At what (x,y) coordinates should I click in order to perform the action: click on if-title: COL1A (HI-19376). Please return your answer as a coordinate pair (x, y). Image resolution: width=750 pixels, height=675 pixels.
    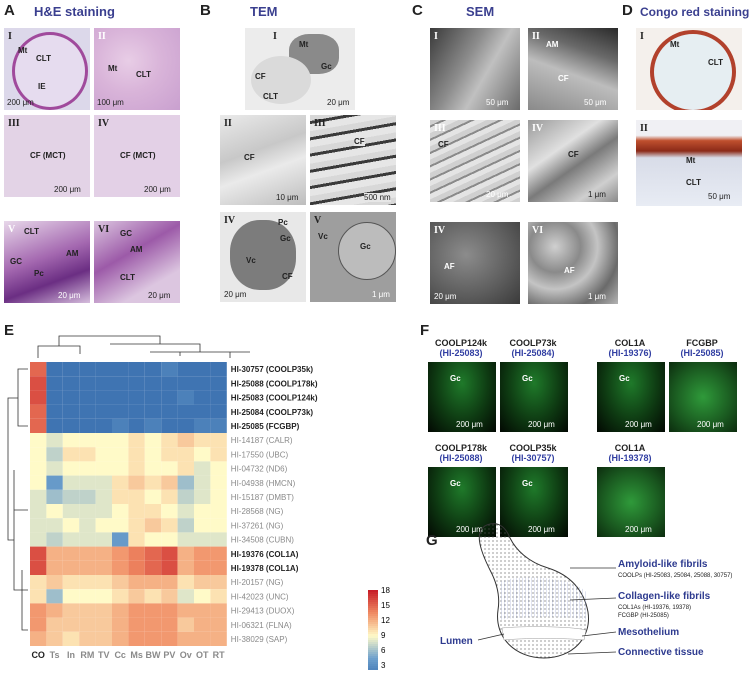
    Looking at the image, I should click on (630, 348).